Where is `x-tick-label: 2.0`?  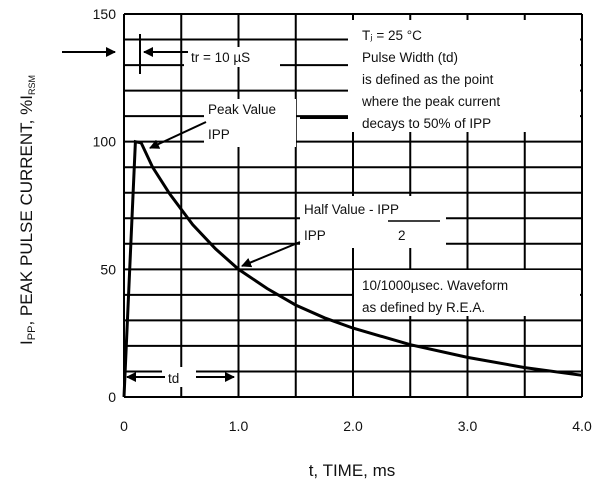 x-tick-label: 2.0 is located at coordinates (353, 426).